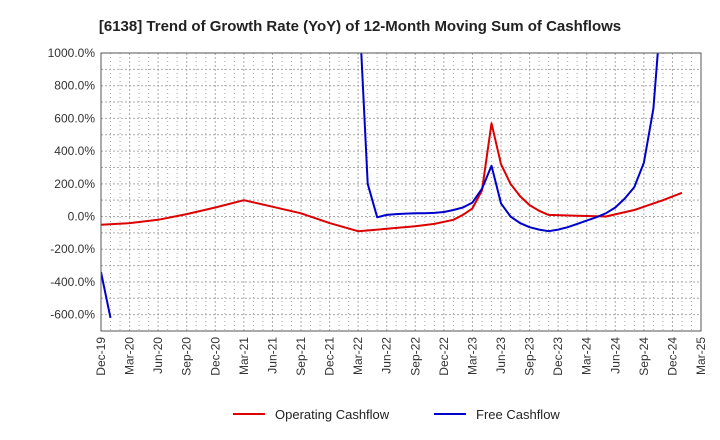  Describe the element at coordinates (215, 356) in the screenshot. I see `x-tick-label: Dec-20` at that location.